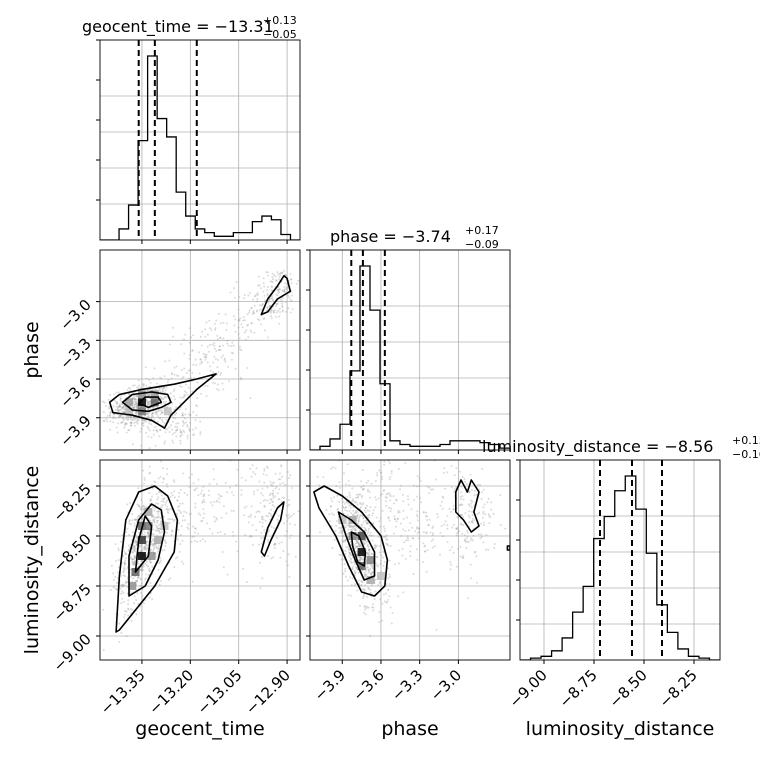 Image resolution: width=760 pixels, height=760 pixels. What do you see at coordinates (75, 392) in the screenshot?
I see `y-tick-label-phase: −3.6` at bounding box center [75, 392].